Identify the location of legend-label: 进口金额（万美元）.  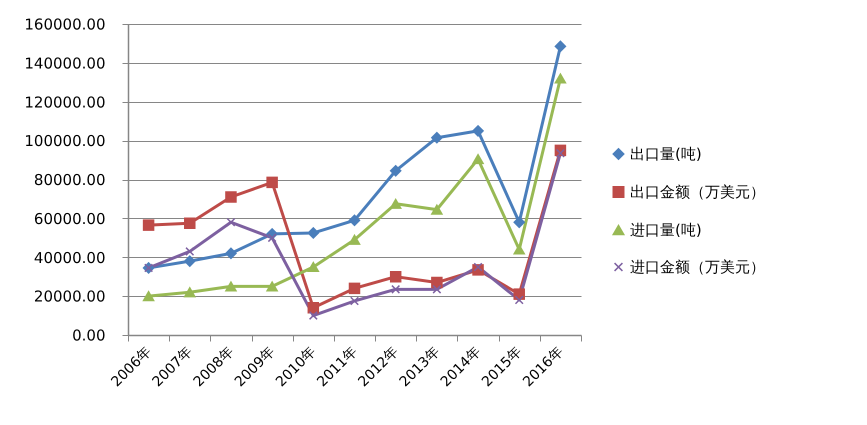
(697, 267).